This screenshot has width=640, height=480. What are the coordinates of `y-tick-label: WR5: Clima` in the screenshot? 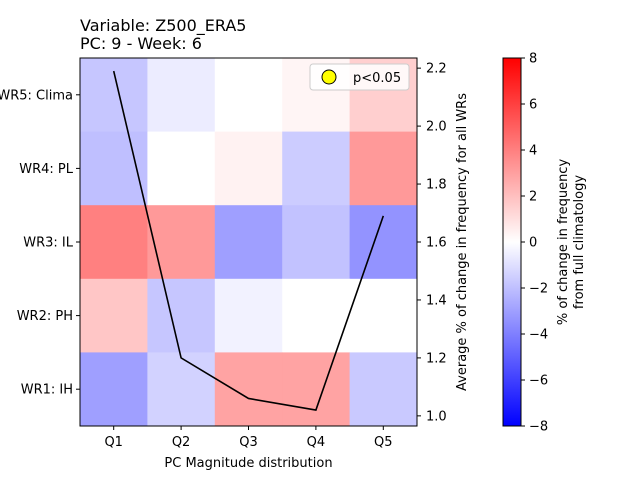 It's located at (36, 95).